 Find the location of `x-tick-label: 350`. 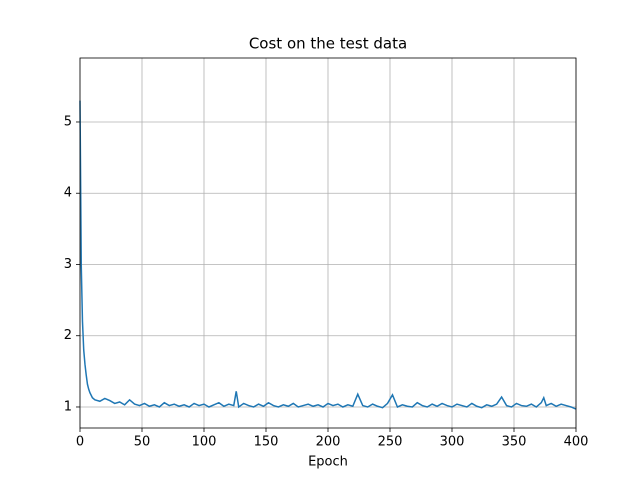

x-tick-label: 350 is located at coordinates (514, 442).